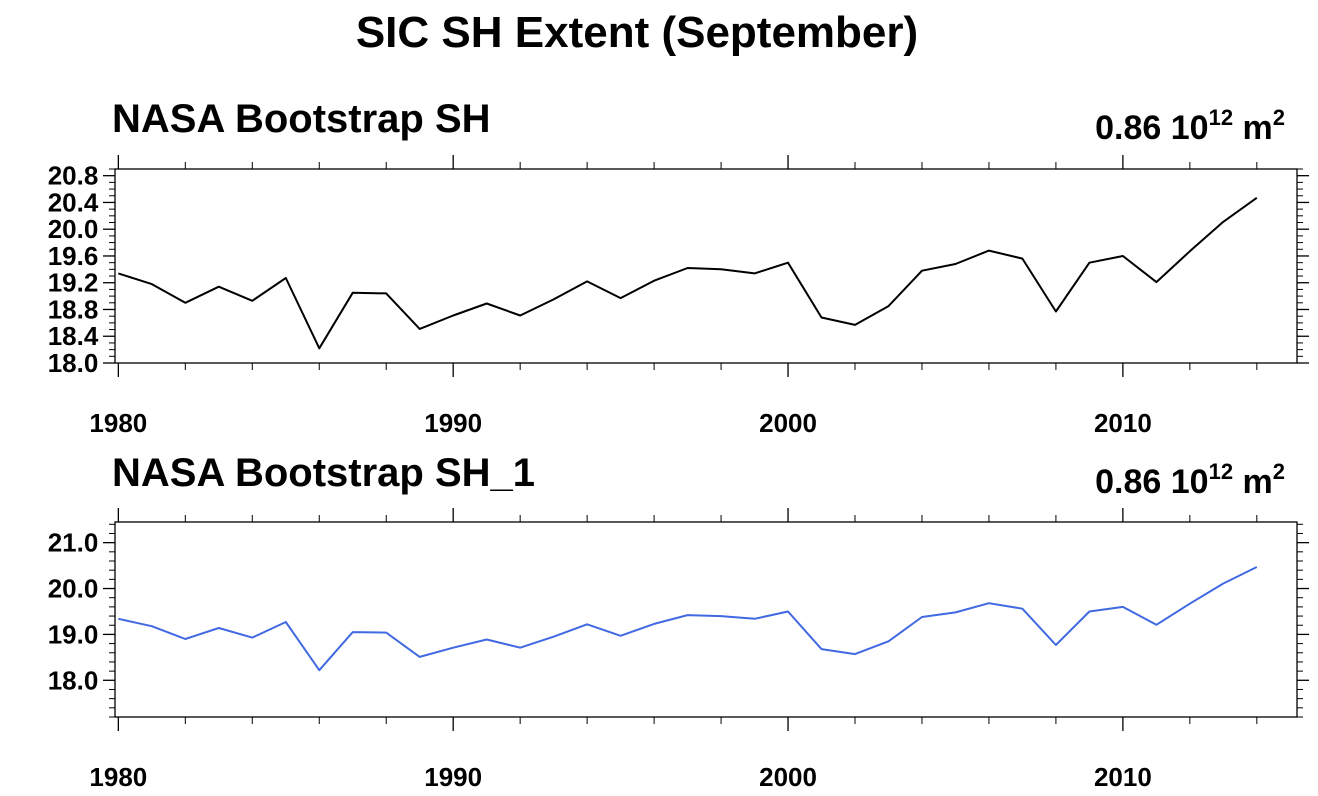 Image resolution: width=1318 pixels, height=796 pixels. What do you see at coordinates (73, 283) in the screenshot?
I see `y-tick-label: 19.2` at bounding box center [73, 283].